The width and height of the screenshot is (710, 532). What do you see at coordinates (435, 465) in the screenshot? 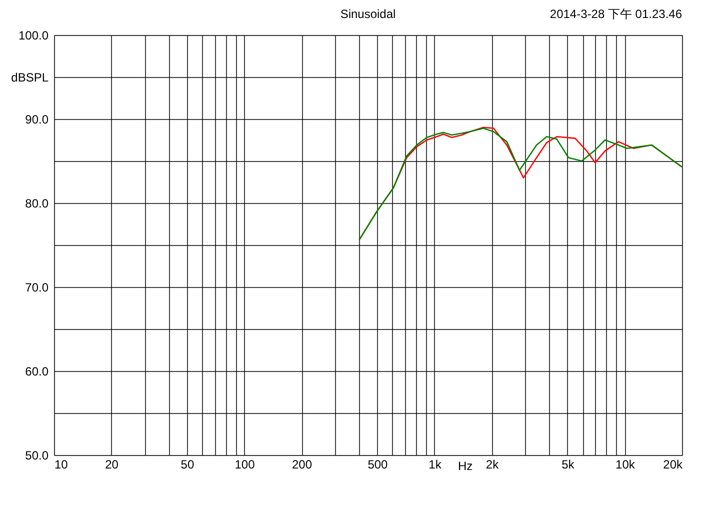
I see `x-tick-label: 1k` at bounding box center [435, 465].